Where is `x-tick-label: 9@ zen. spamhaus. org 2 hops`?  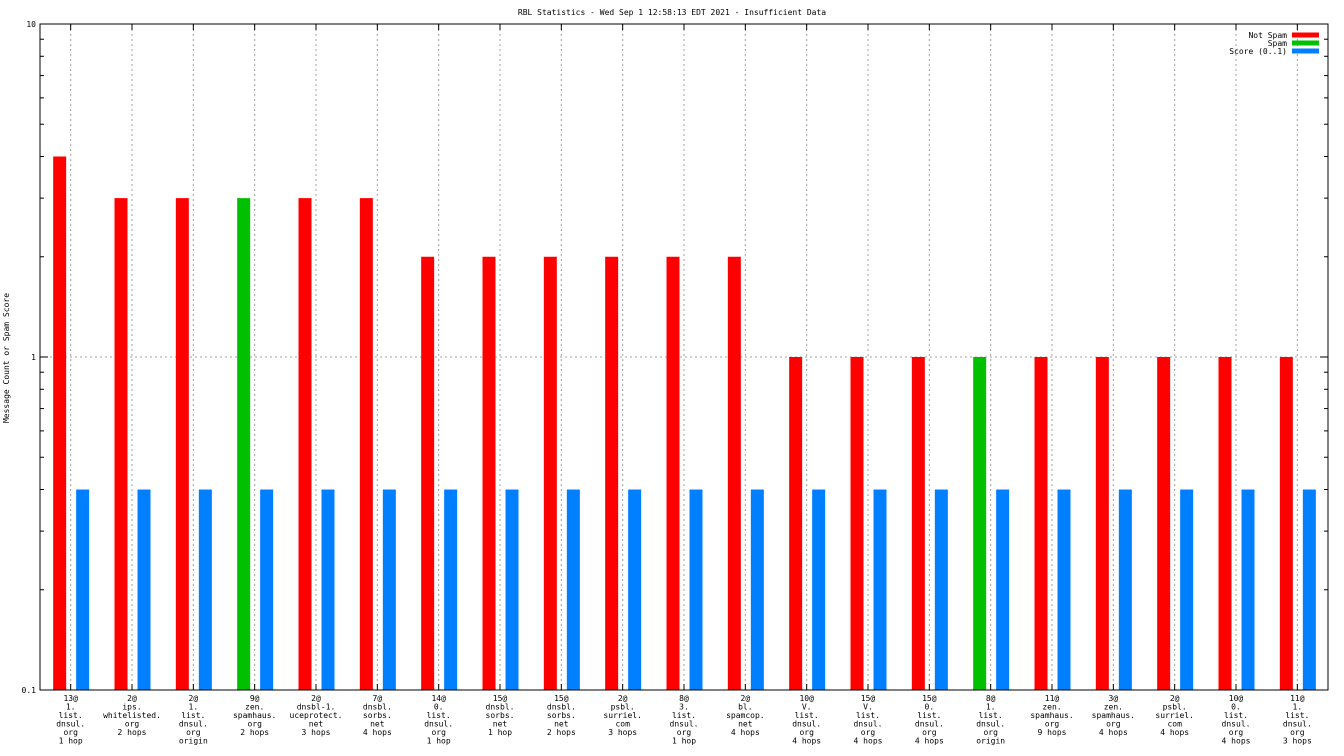 x-tick-label: 9@ zen. spamhaus. org 2 hops is located at coordinates (254, 715).